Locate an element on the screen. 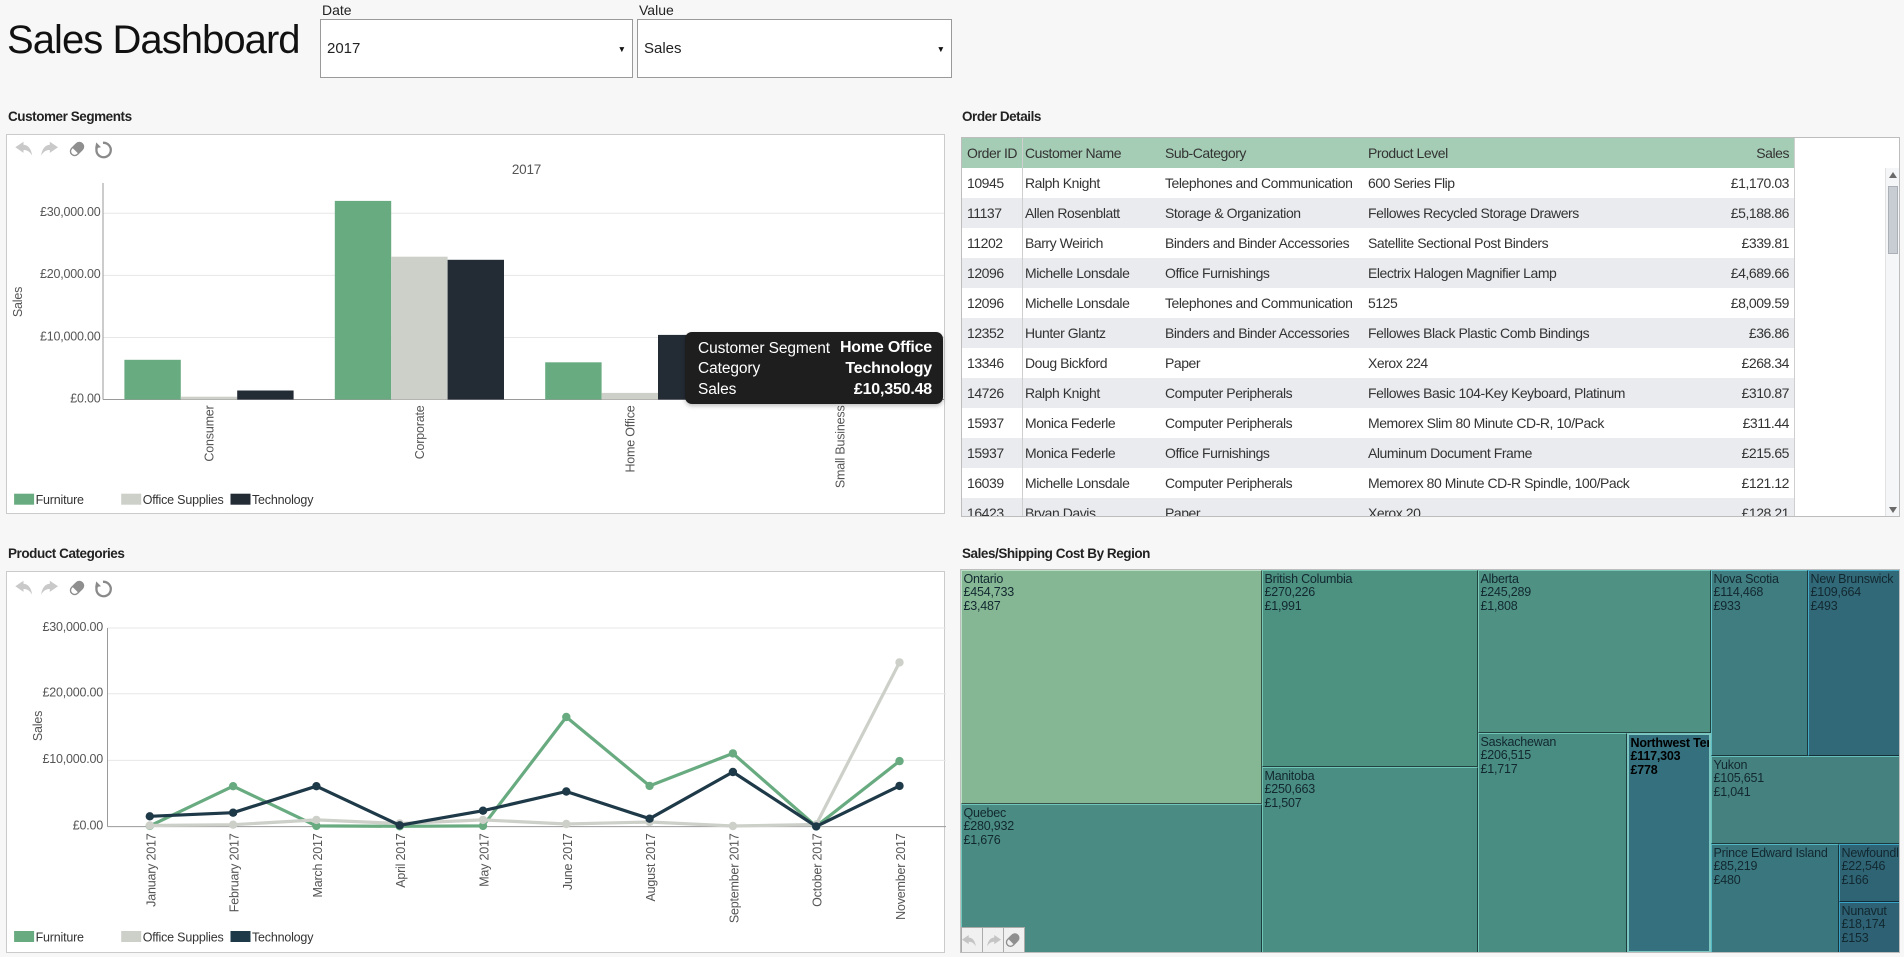 The image size is (1904, 957). svg-text: November 2017 is located at coordinates (901, 876).